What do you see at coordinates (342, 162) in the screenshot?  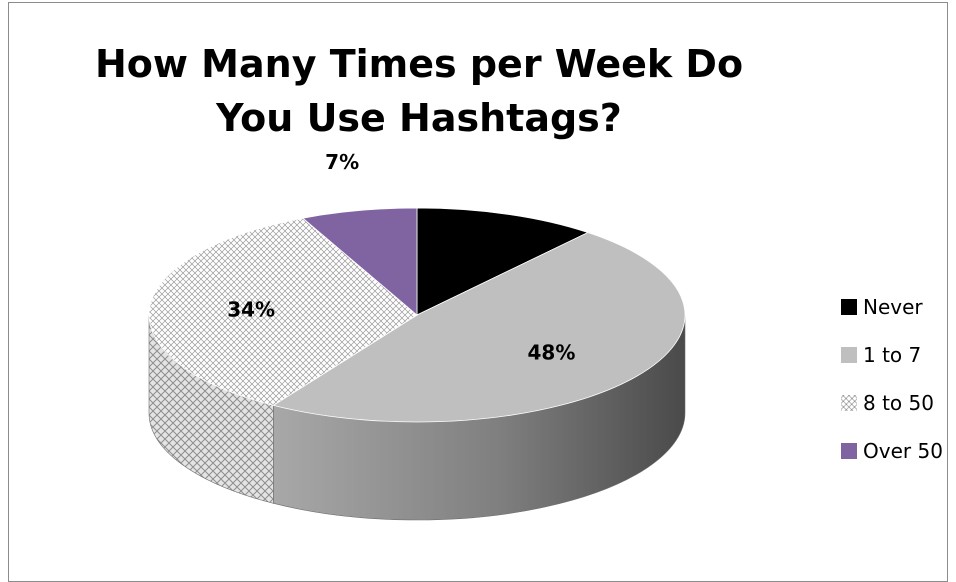 I see `data-label-over-50: 7%` at bounding box center [342, 162].